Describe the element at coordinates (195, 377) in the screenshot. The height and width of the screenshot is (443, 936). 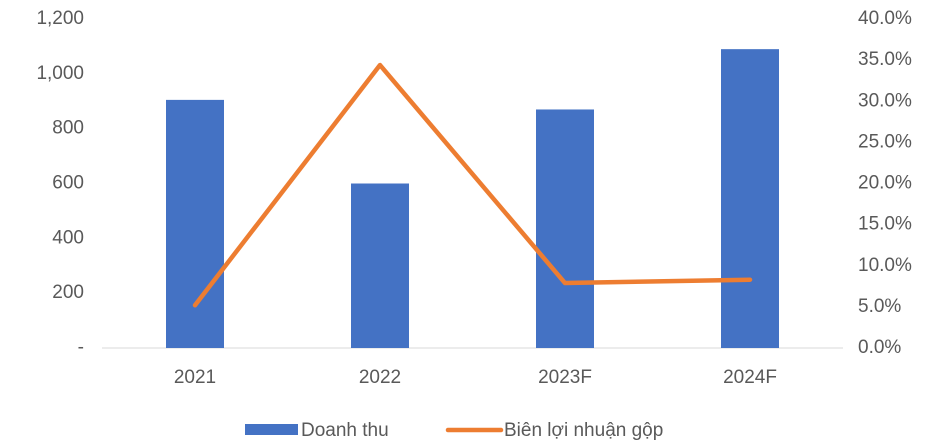
I see `x-tick-label: 2021` at that location.